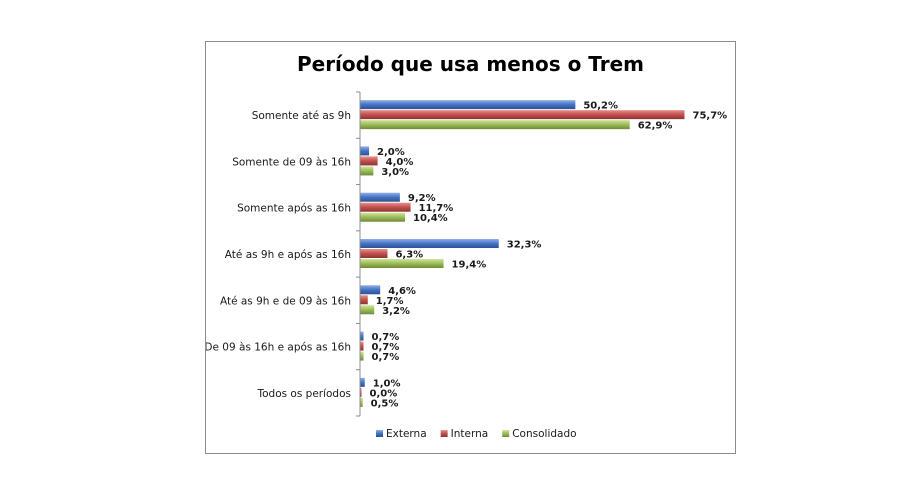 This screenshot has width=898, height=500. Describe the element at coordinates (390, 301) in the screenshot. I see `data-label: 1,7%` at that location.